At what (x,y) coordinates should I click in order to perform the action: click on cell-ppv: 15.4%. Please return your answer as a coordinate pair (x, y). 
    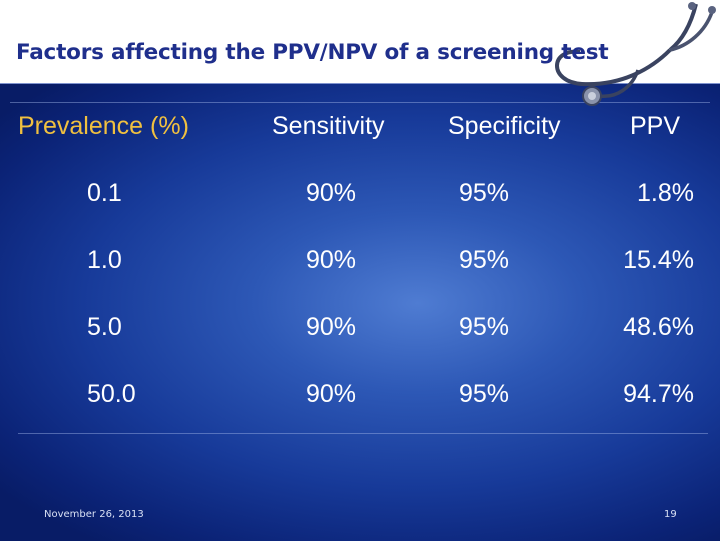
    Looking at the image, I should click on (658, 260).